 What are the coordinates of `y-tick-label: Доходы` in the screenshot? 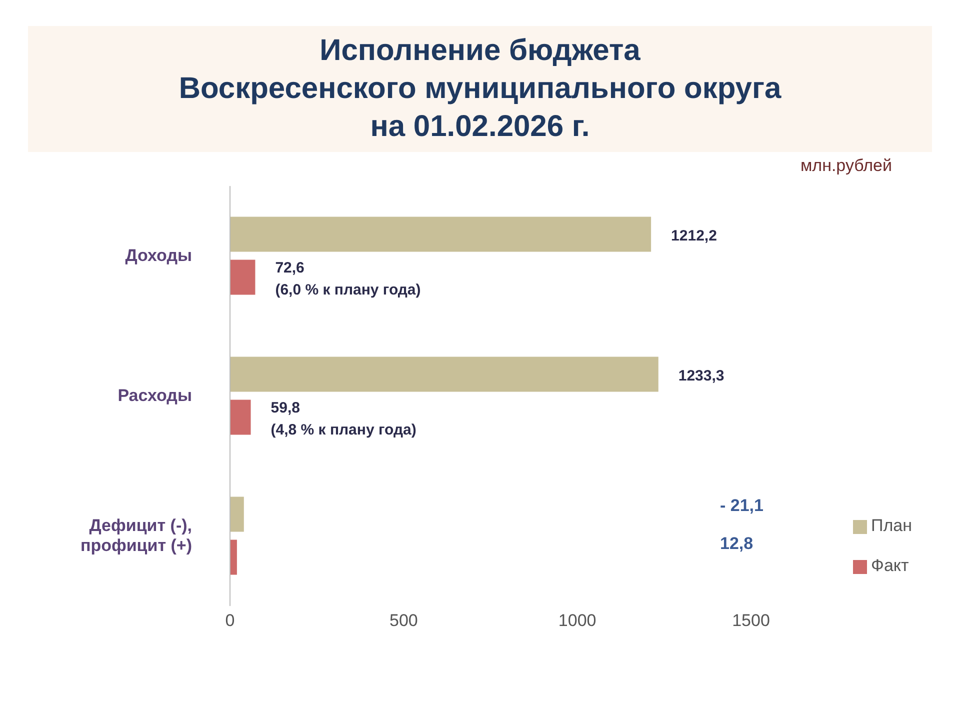 It's located at (158, 255).